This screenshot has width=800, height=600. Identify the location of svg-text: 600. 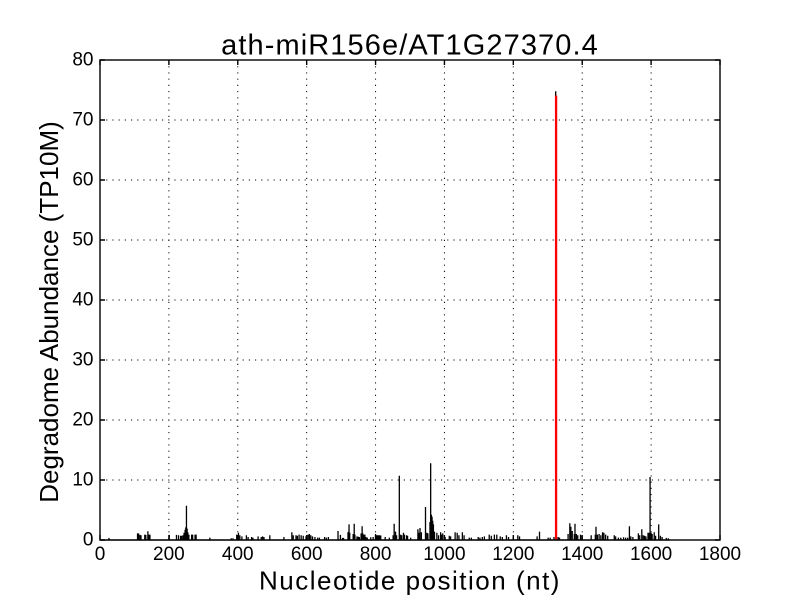
(307, 554).